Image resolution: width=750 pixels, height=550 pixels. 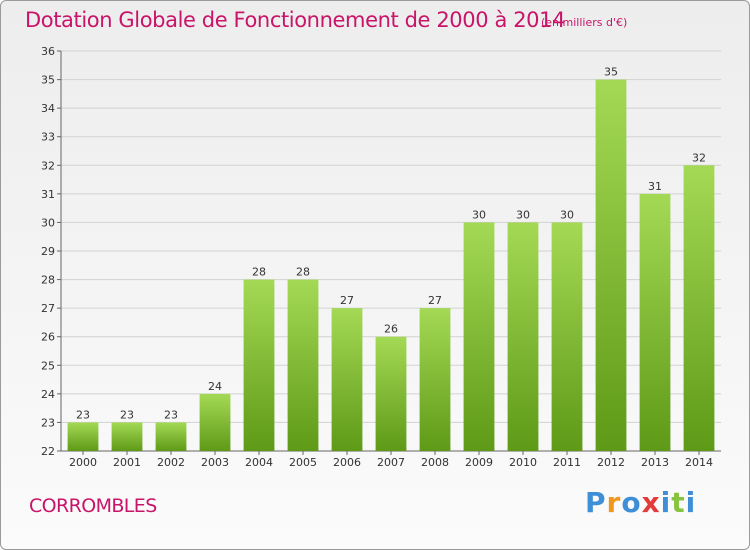 What do you see at coordinates (347, 462) in the screenshot?
I see `x-tick-label: 2006` at bounding box center [347, 462].